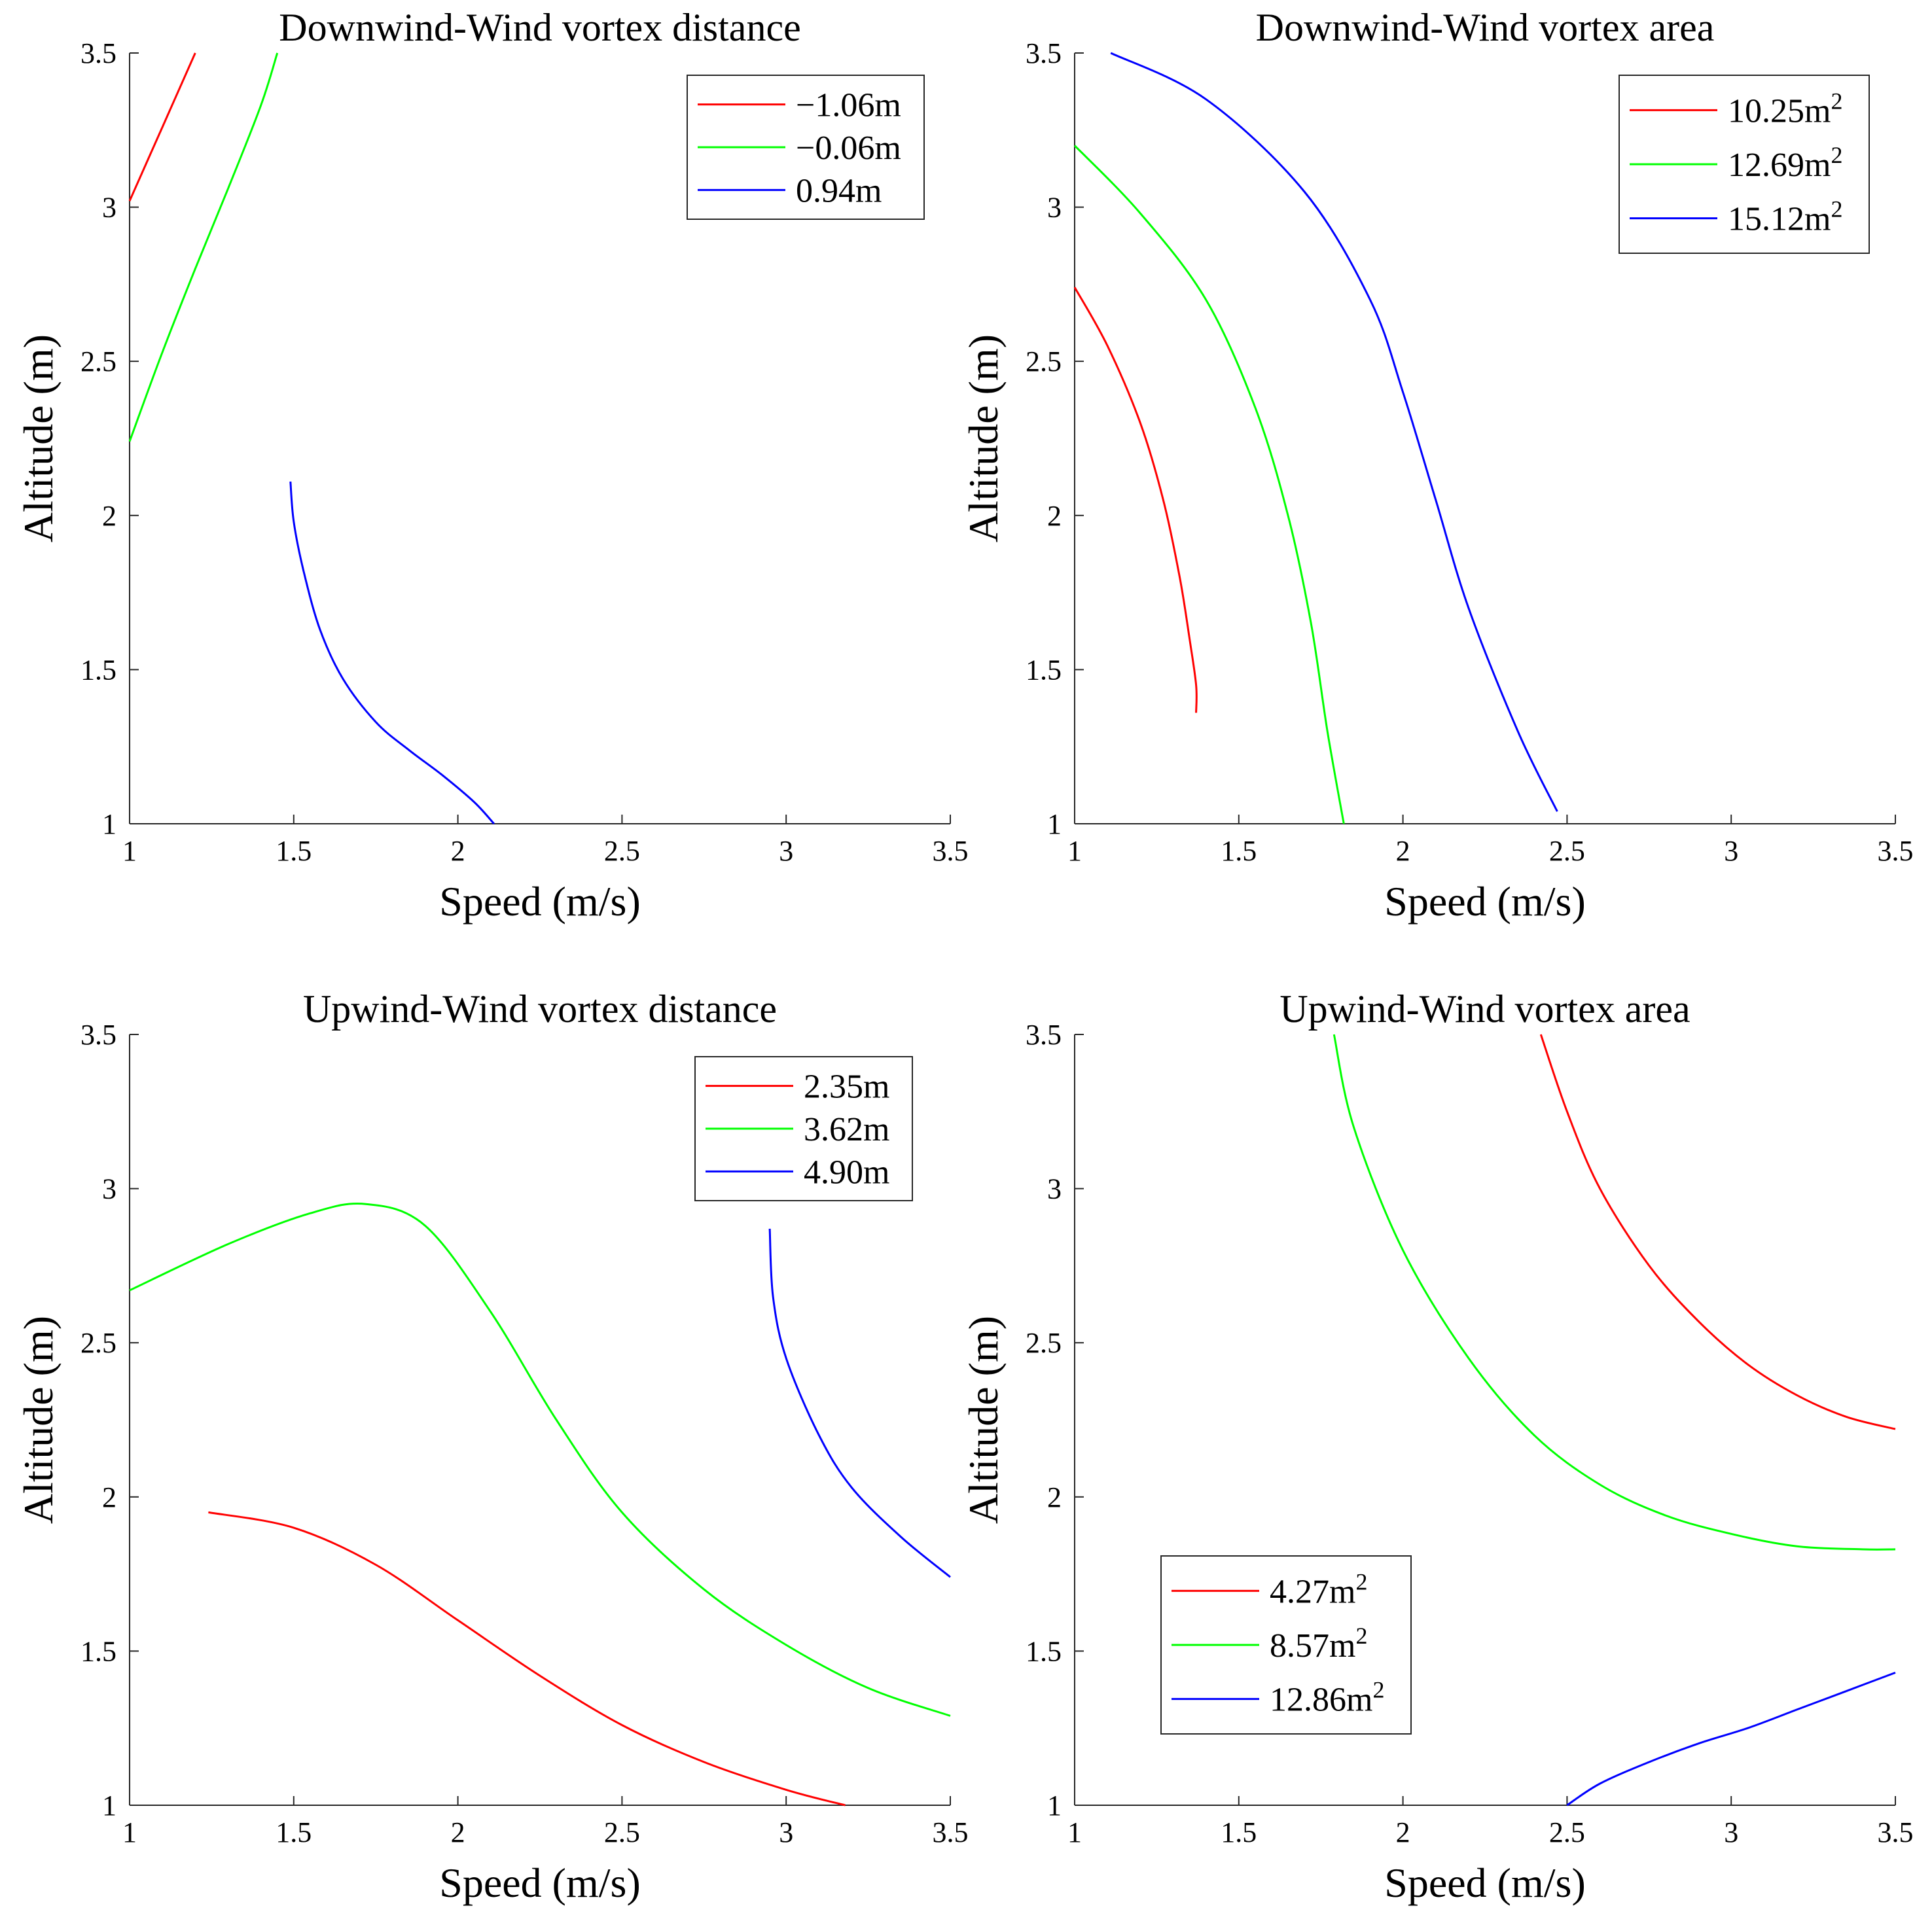  What do you see at coordinates (1312, 1591) in the screenshot?
I see `legend-label-text: 4.27m` at bounding box center [1312, 1591].